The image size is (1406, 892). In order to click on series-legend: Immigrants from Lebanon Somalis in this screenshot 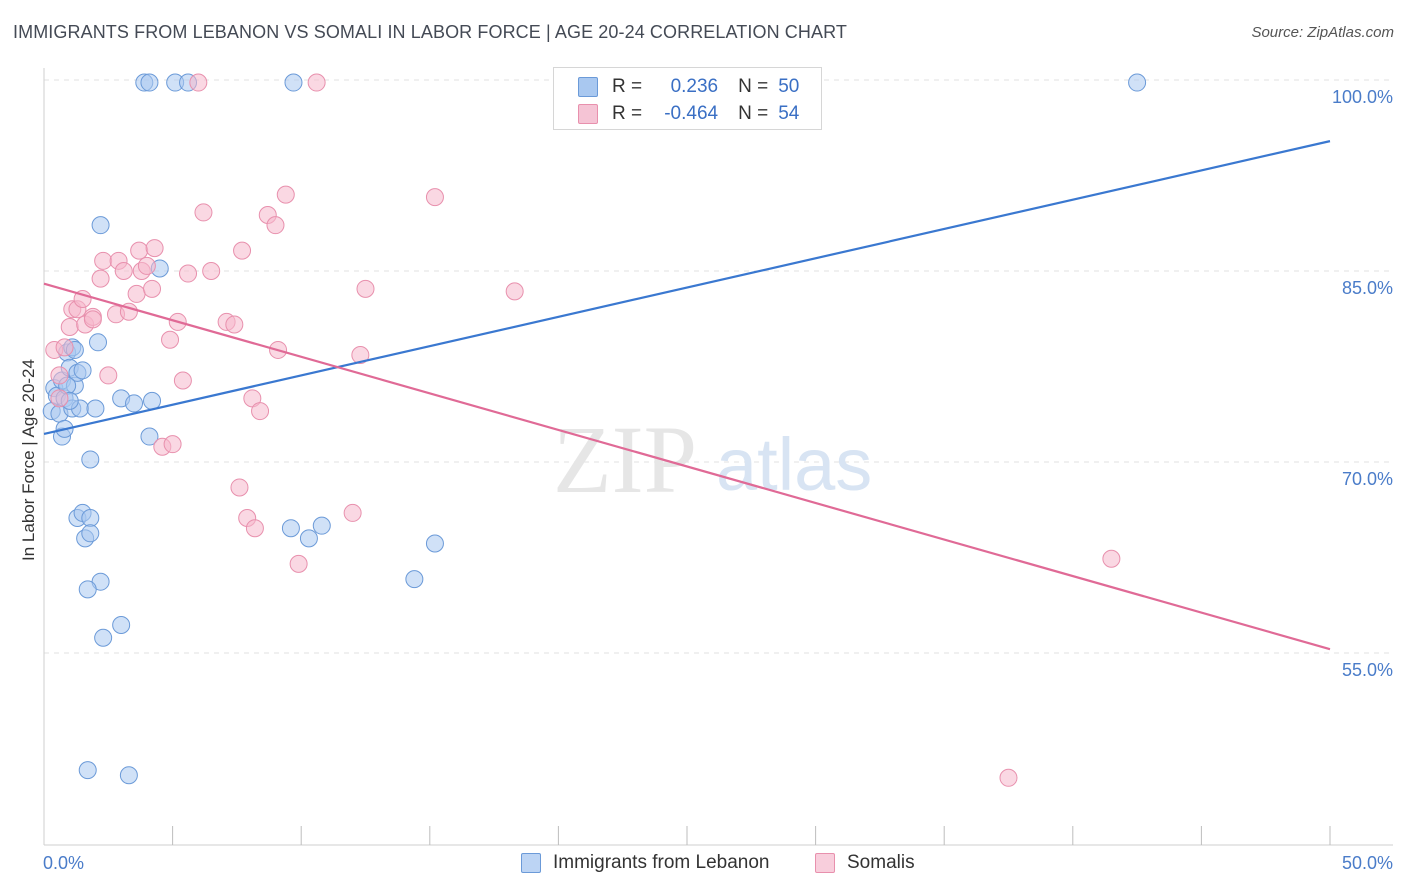, I will do `click(703, 865)`.